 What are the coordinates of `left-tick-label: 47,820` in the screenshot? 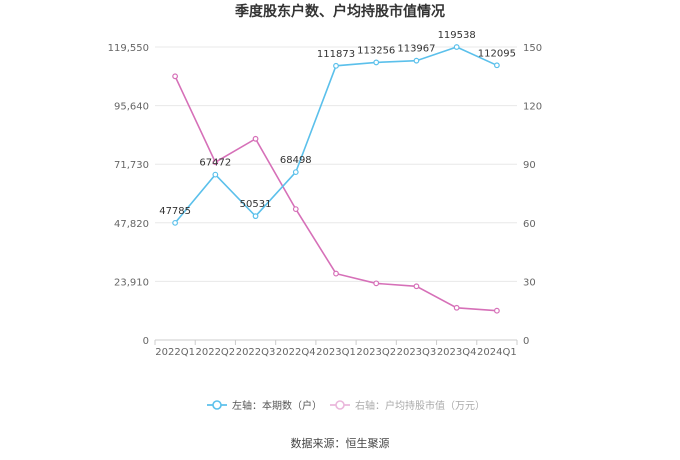 It's located at (131, 224).